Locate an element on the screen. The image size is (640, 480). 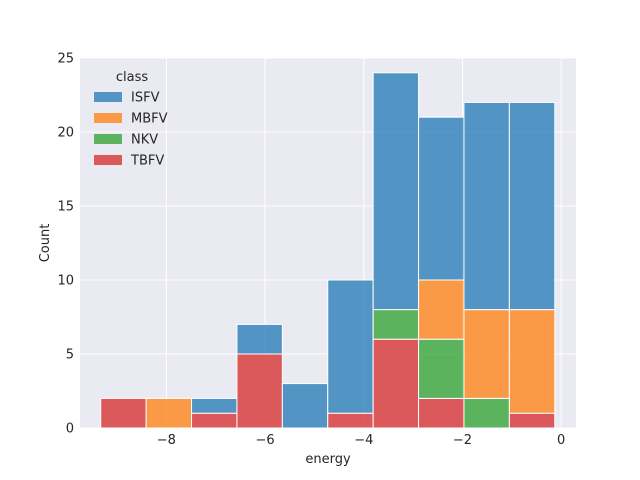
x-tick-label: −6 is located at coordinates (264, 440).